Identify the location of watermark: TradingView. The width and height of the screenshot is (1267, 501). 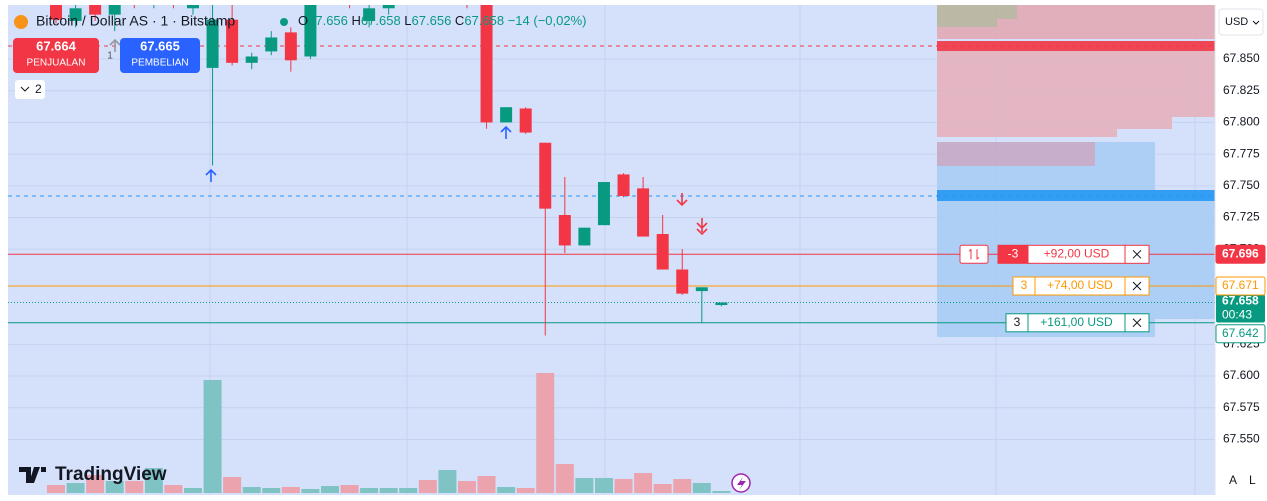
(111, 474).